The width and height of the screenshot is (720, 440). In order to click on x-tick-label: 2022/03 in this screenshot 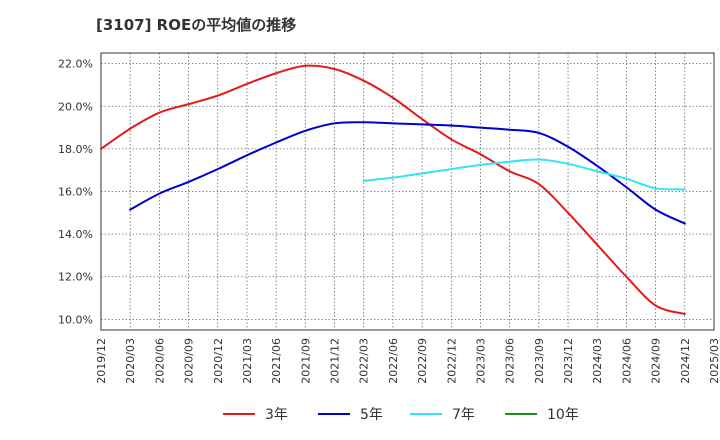, I will do `click(364, 361)`.